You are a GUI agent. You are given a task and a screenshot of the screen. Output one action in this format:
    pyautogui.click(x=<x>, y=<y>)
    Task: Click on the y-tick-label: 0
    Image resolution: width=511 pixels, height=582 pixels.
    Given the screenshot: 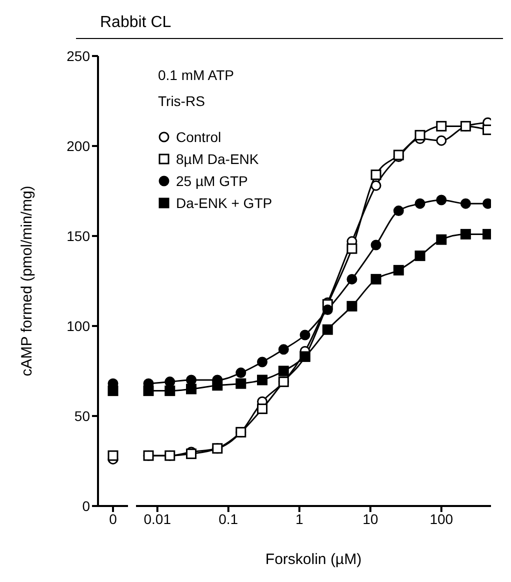 What is the action you would take?
    pyautogui.click(x=86, y=506)
    